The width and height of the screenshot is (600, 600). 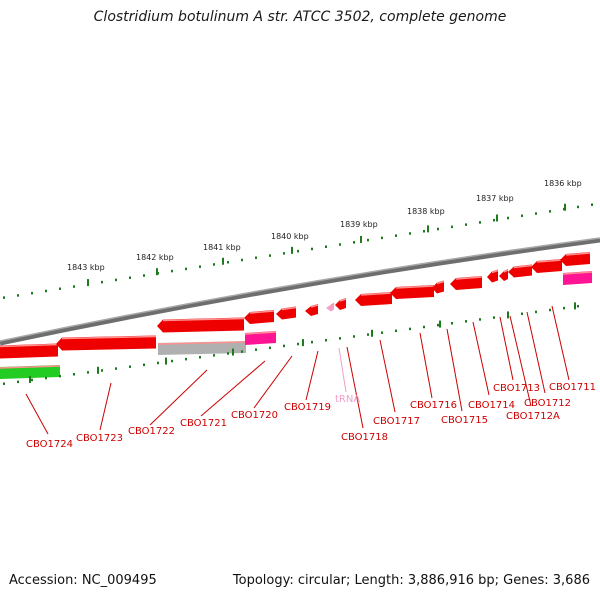 What do you see at coordinates (49, 444) in the screenshot?
I see `gene-label: CBO1724` at bounding box center [49, 444].